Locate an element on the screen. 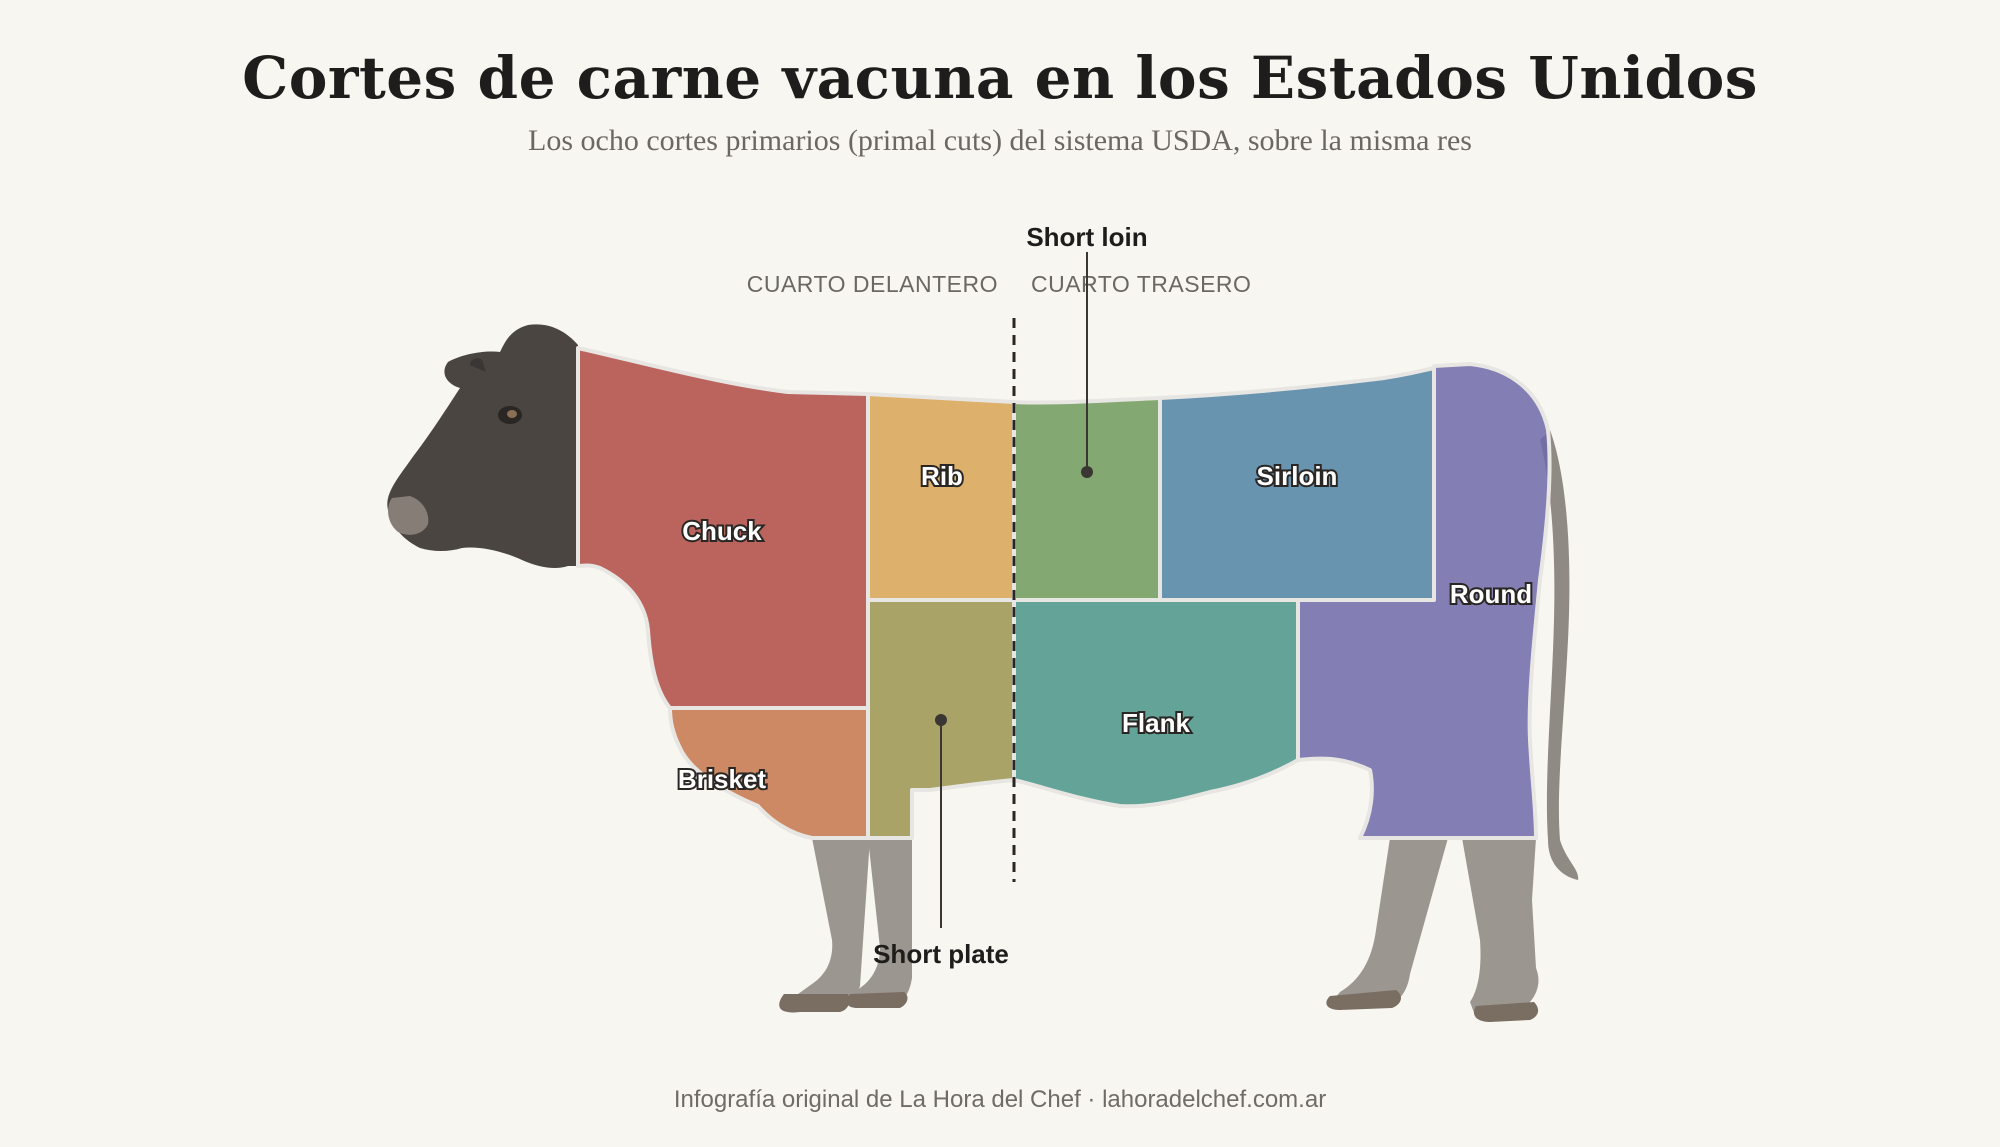 Image resolution: width=2000 pixels, height=1147 pixels. label-round: Round is located at coordinates (1491, 594).